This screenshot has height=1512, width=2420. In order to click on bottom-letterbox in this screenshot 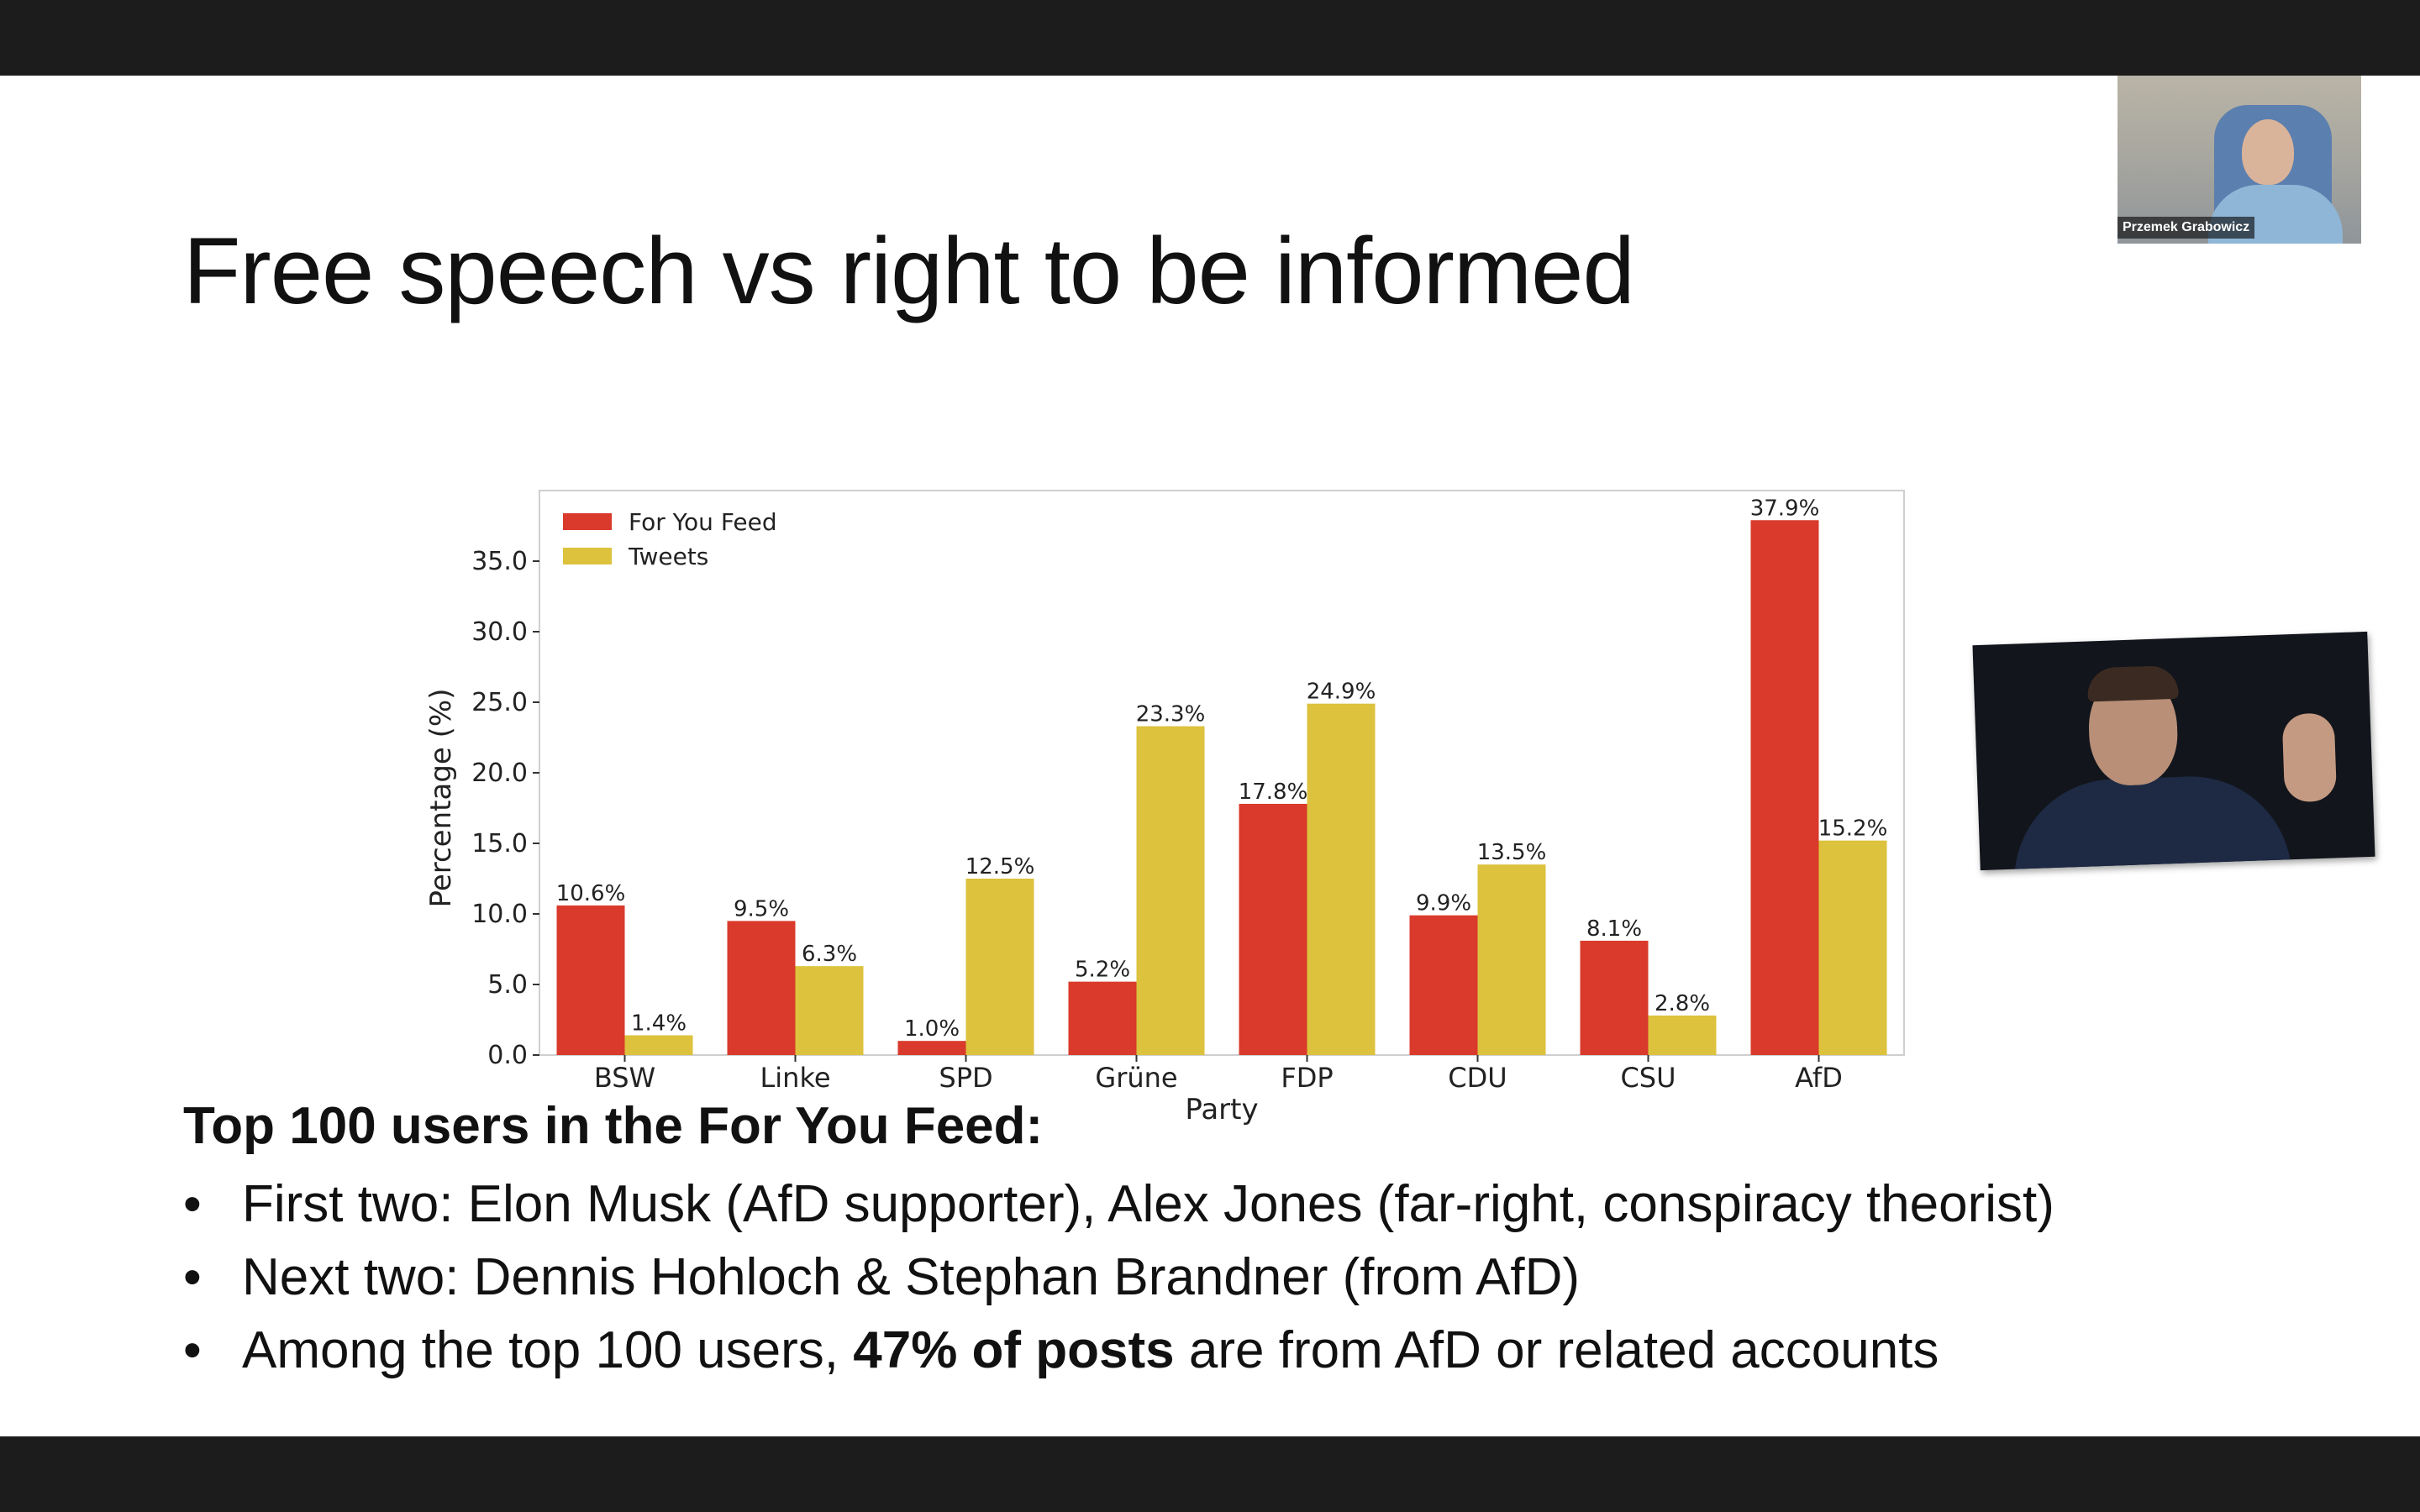, I will do `click(1210, 1474)`.